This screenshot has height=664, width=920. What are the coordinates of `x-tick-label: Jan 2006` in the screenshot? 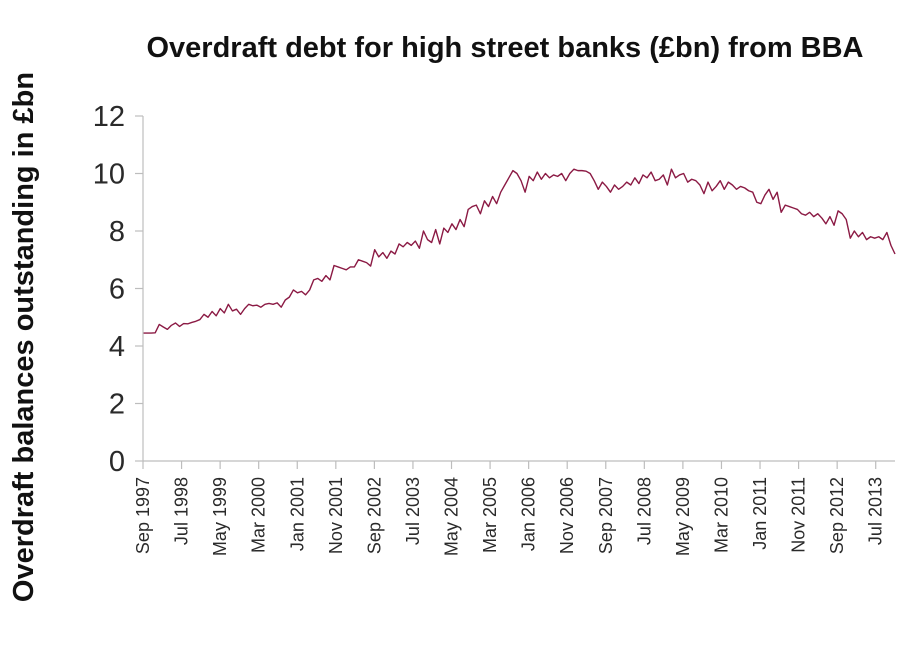 It's located at (529, 514).